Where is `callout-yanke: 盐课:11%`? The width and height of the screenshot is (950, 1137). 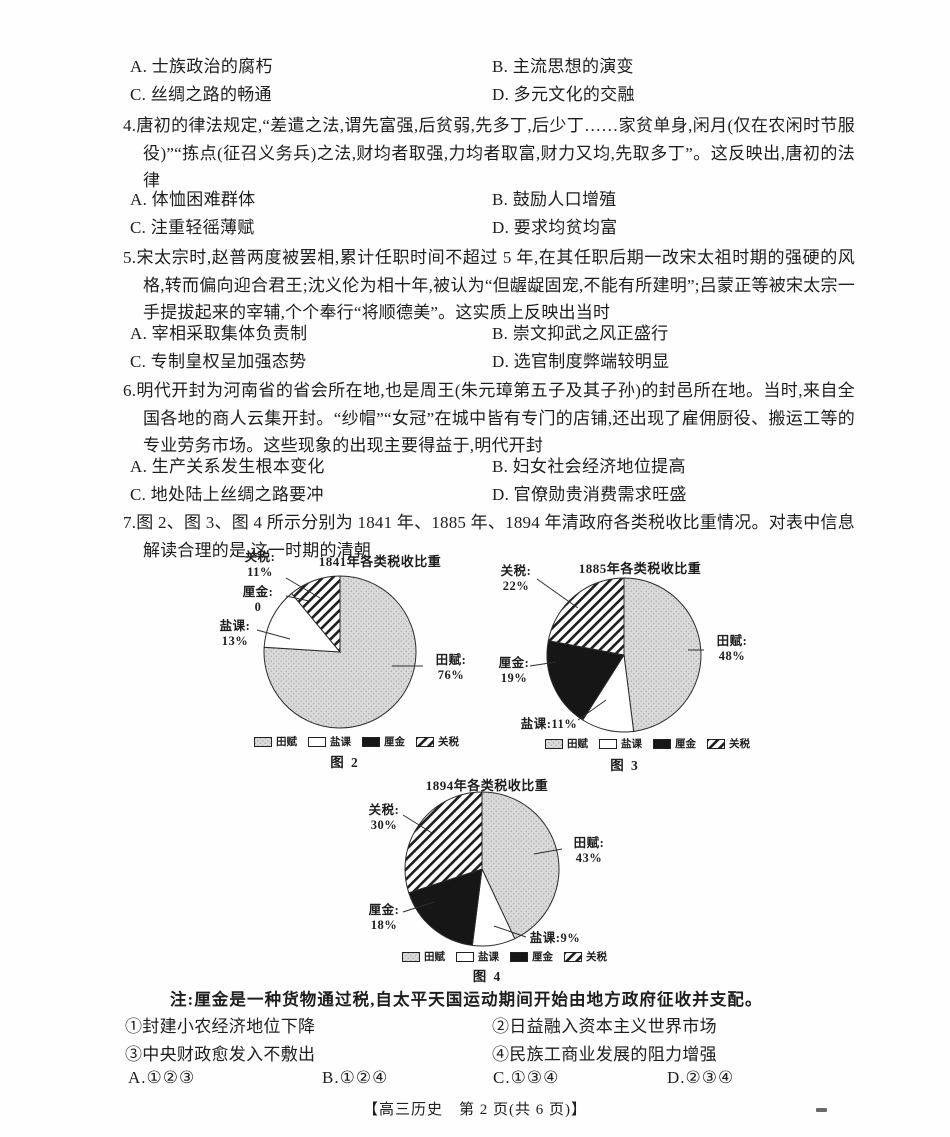
callout-yanke: 盐课:11% is located at coordinates (549, 724).